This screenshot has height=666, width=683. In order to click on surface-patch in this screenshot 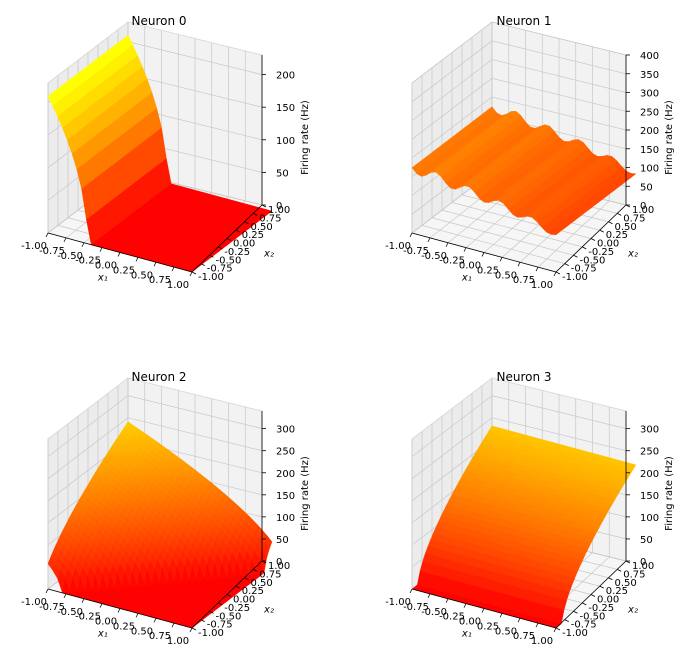, I will do `click(555, 234)`.